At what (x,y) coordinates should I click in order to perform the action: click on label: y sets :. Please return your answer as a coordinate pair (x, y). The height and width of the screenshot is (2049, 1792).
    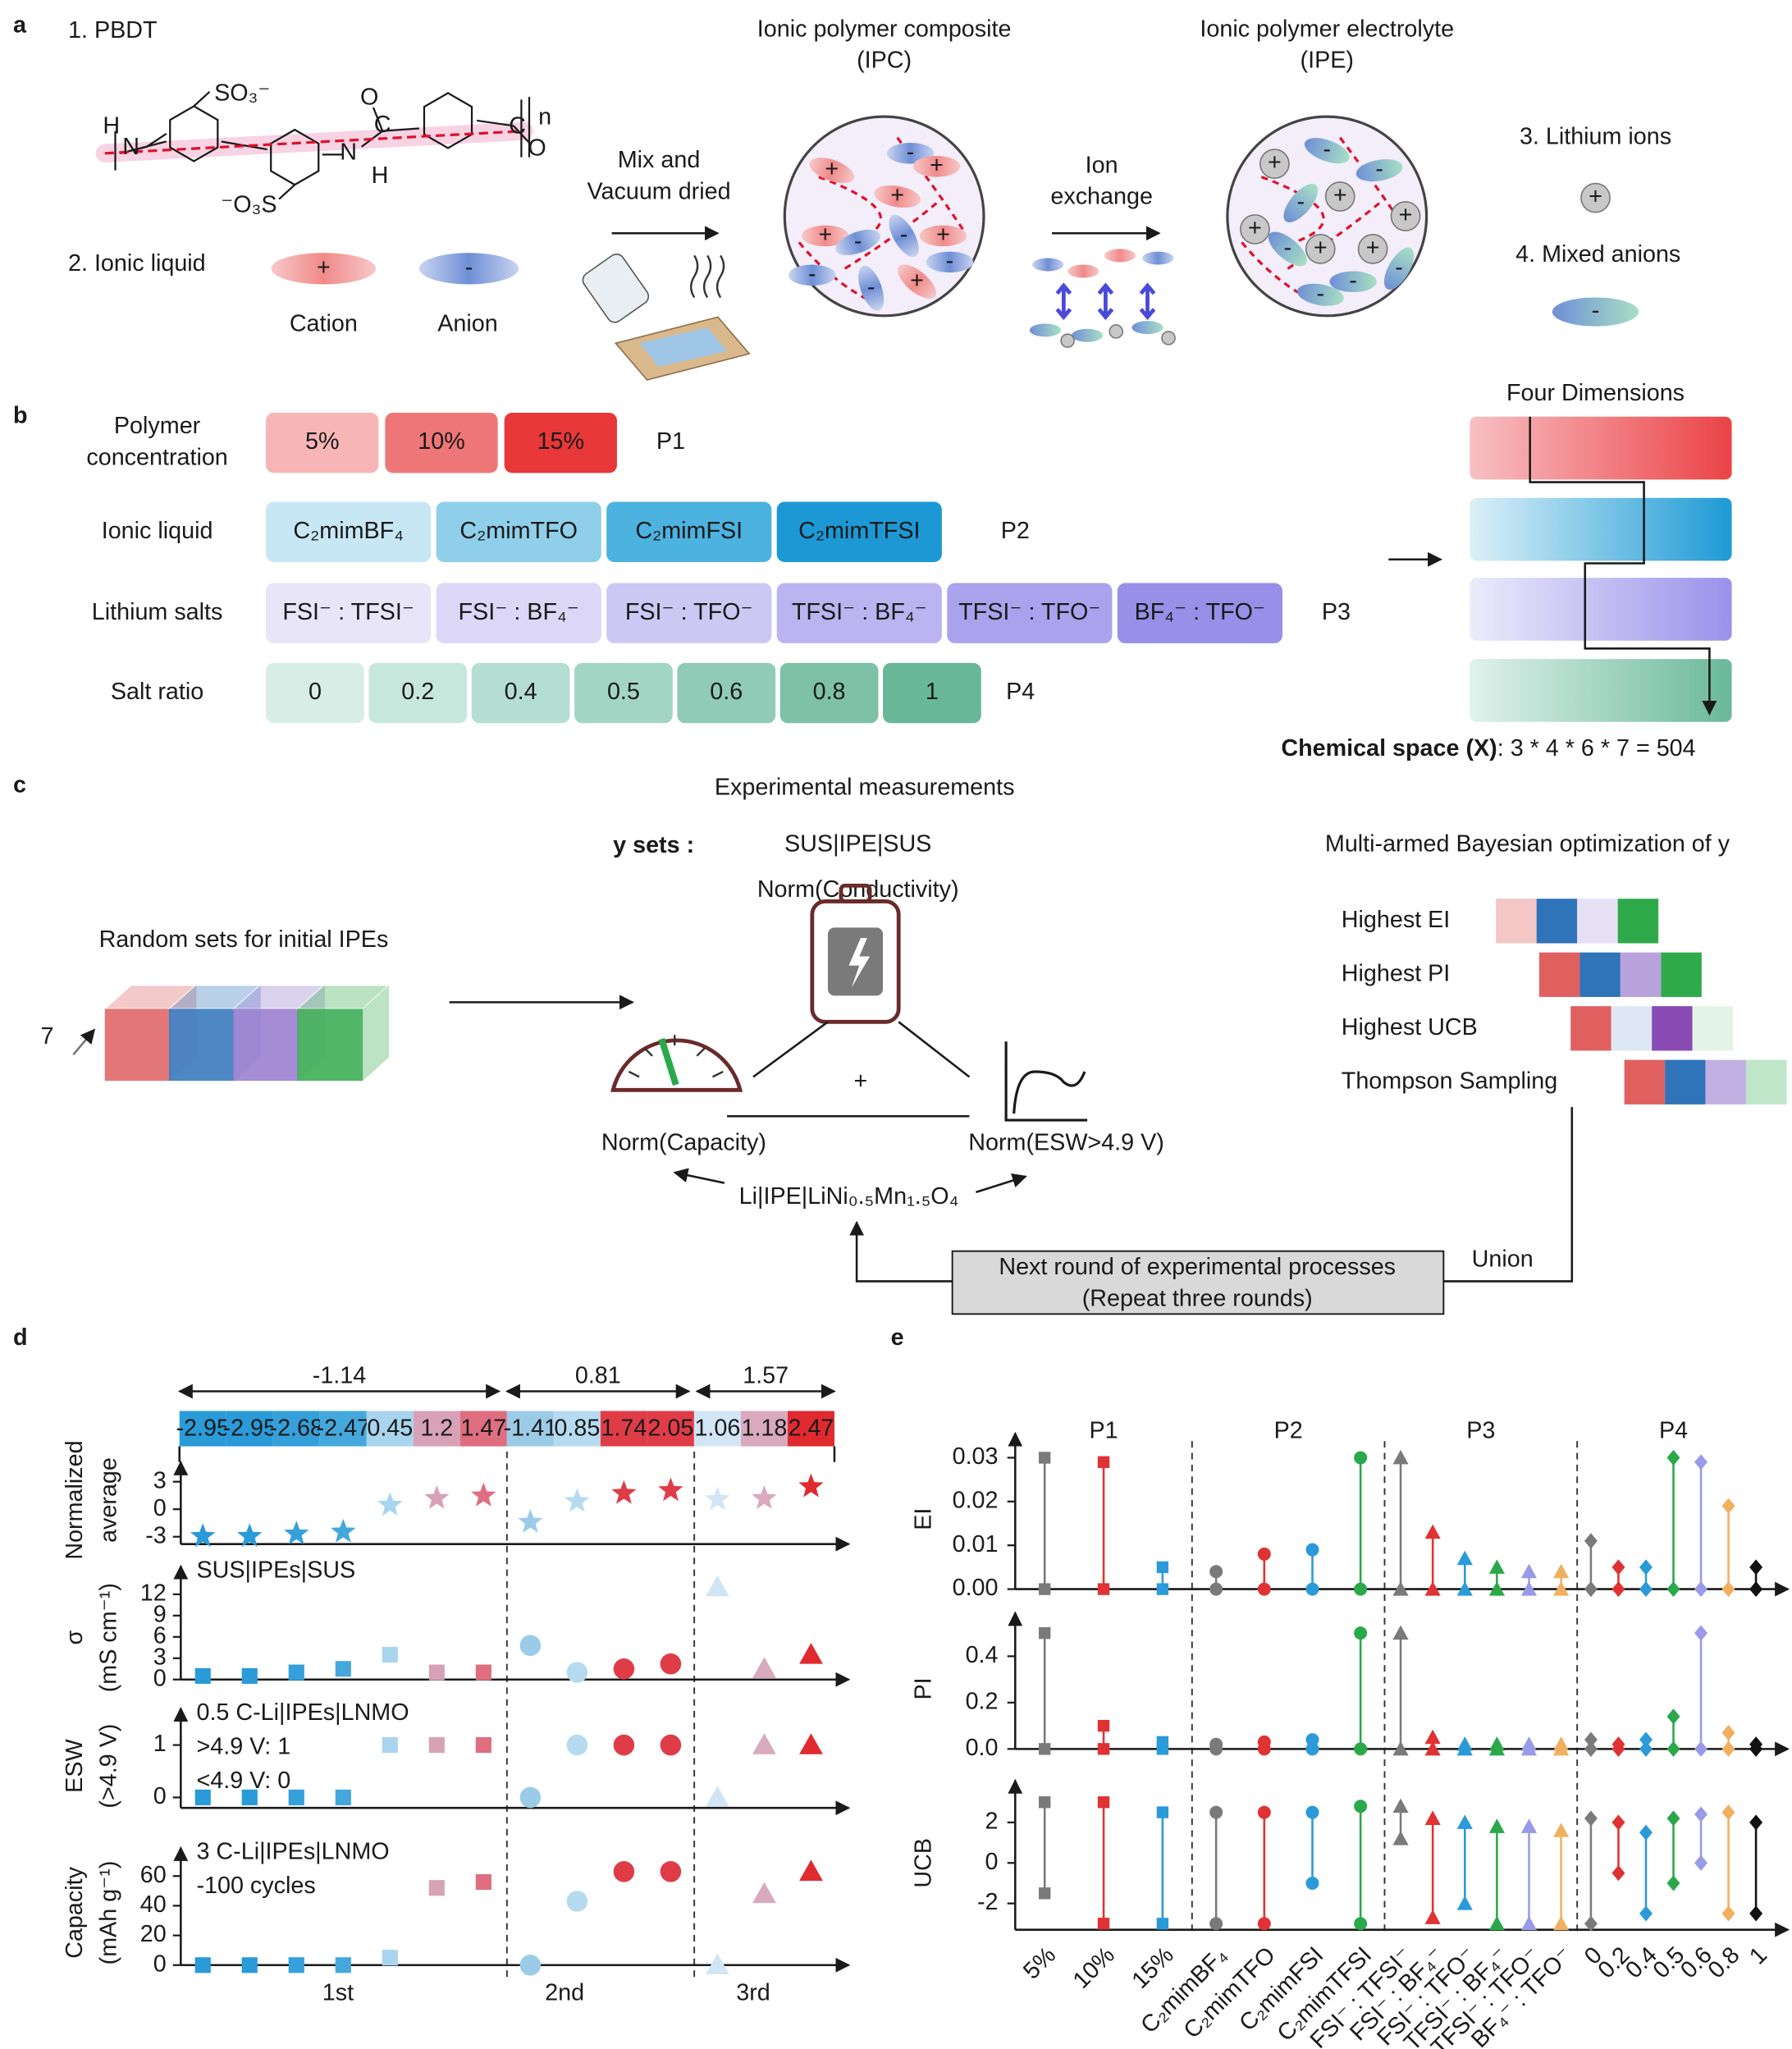
    Looking at the image, I should click on (653, 845).